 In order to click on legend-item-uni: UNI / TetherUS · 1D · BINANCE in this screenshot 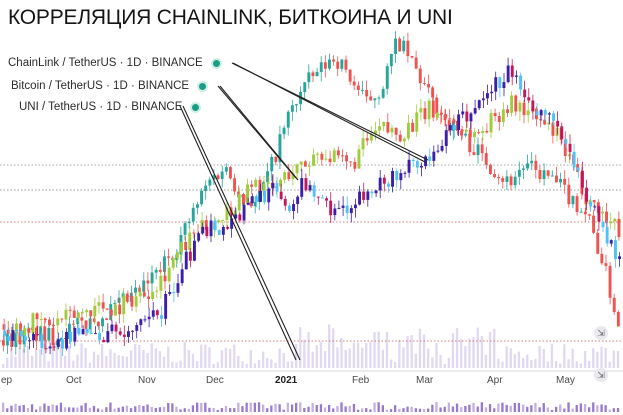, I will do `click(109, 107)`.